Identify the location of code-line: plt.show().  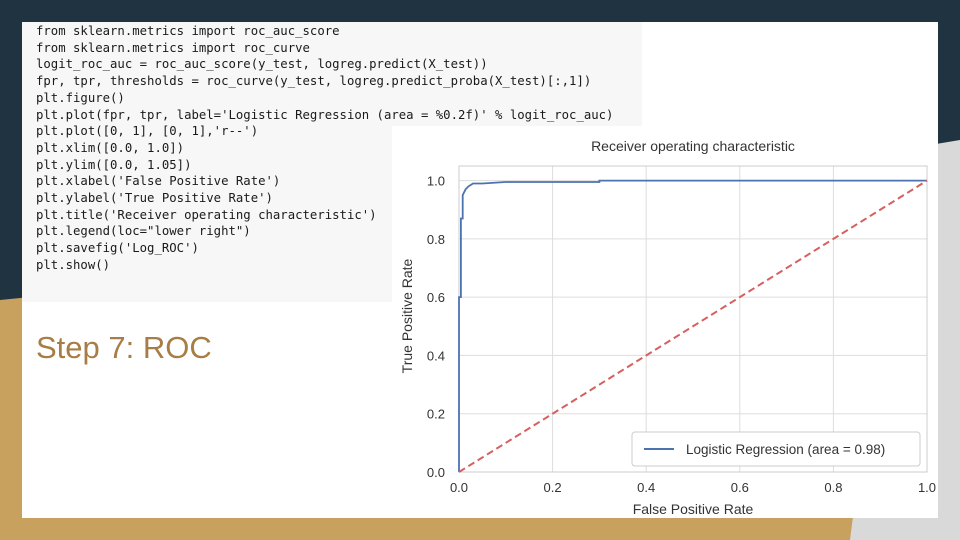
(73, 264).